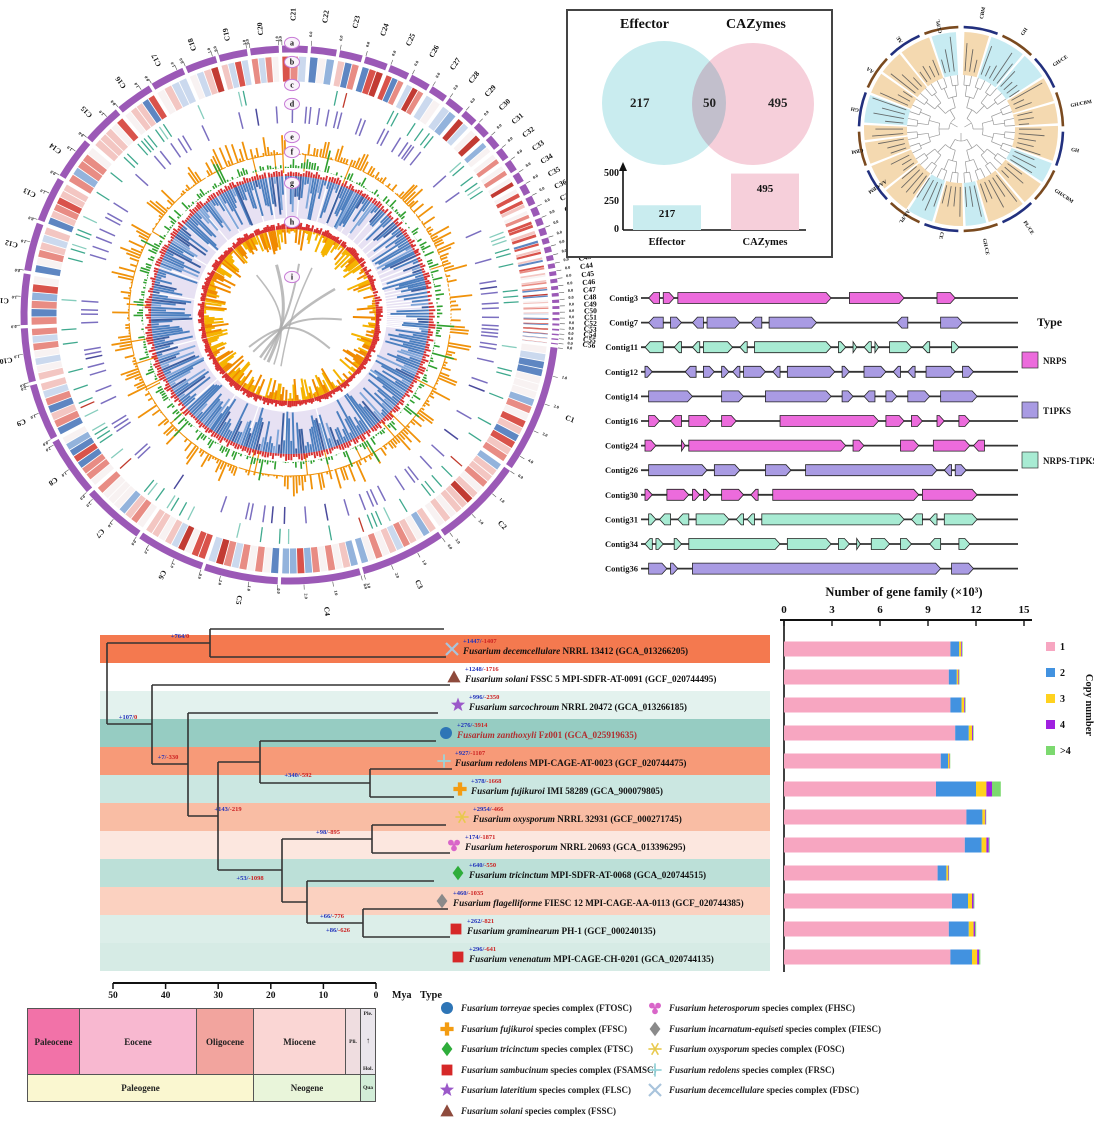  Describe the element at coordinates (87, 112) in the screenshot. I see `contig-label: C15` at that location.